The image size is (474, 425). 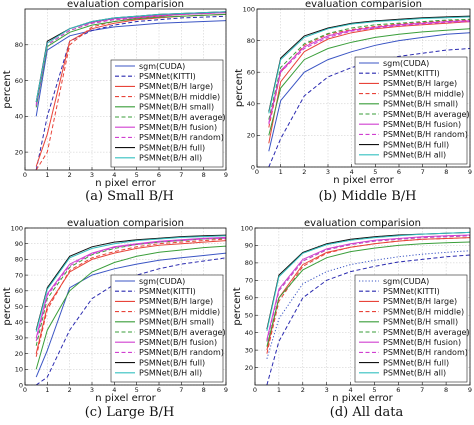 What do you see at coordinates (368, 196) in the screenshot?
I see `figure-caption: (b) Middle B/H` at bounding box center [368, 196].